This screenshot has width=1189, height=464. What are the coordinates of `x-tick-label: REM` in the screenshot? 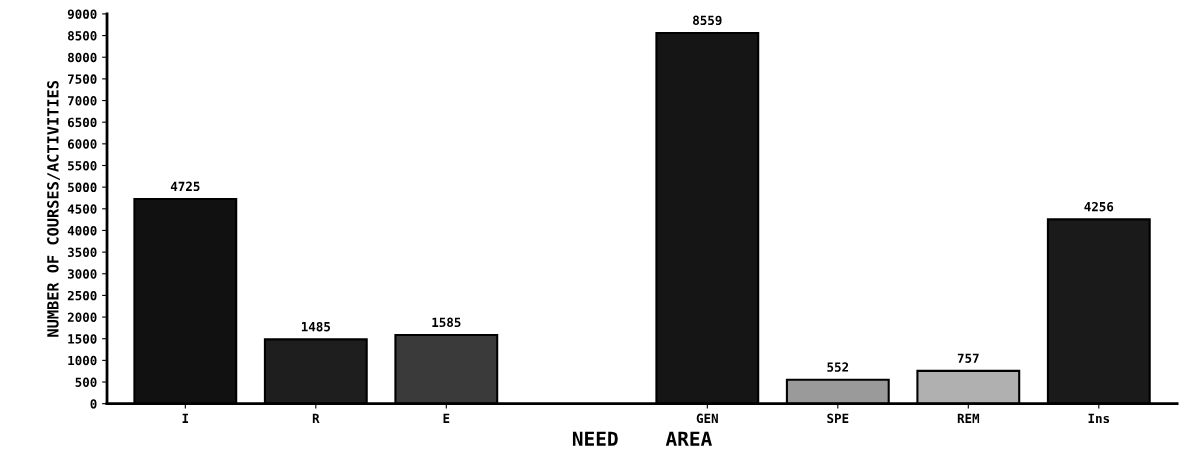 It's located at (968, 418).